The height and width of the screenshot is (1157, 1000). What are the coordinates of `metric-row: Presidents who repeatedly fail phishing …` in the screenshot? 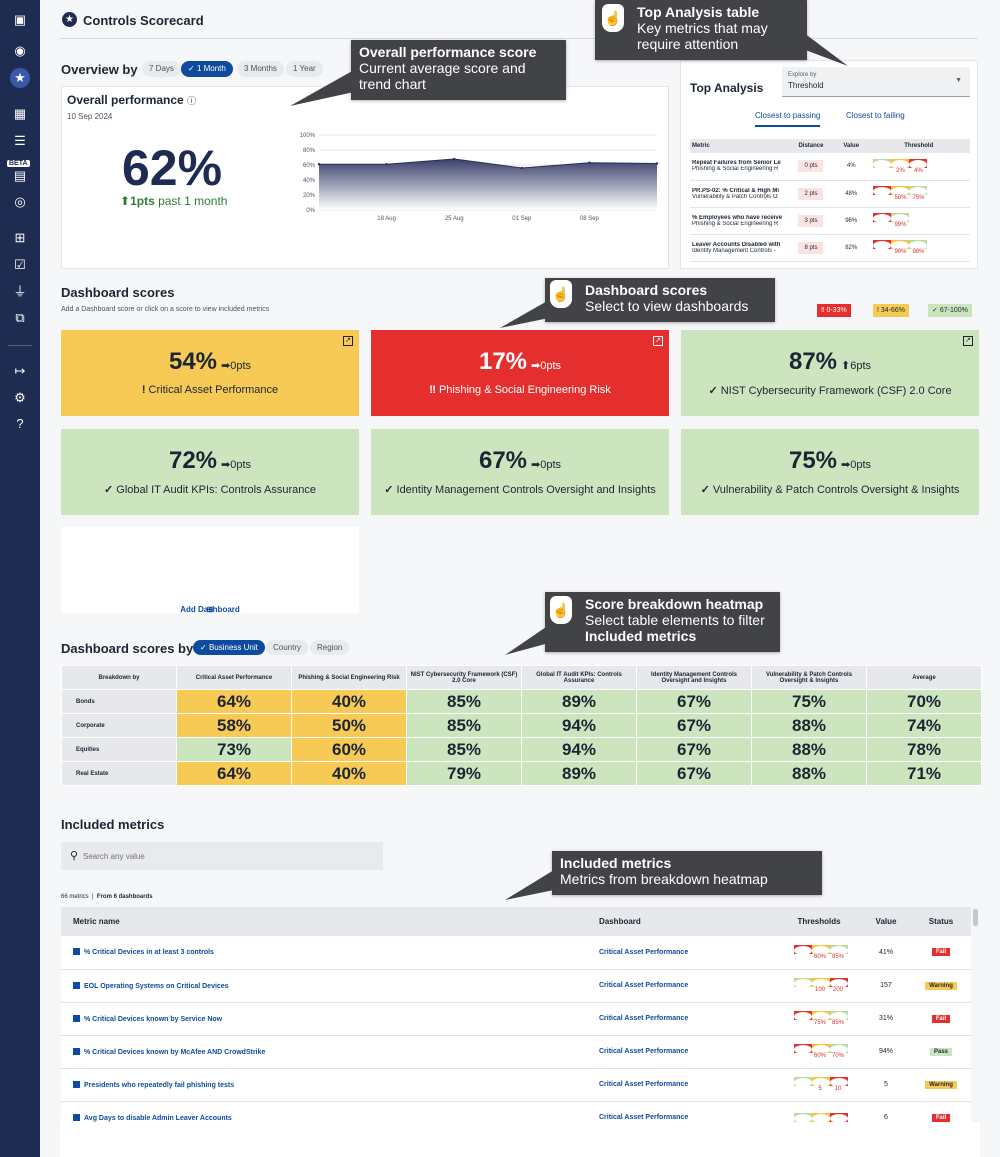 It's located at (516, 1085).